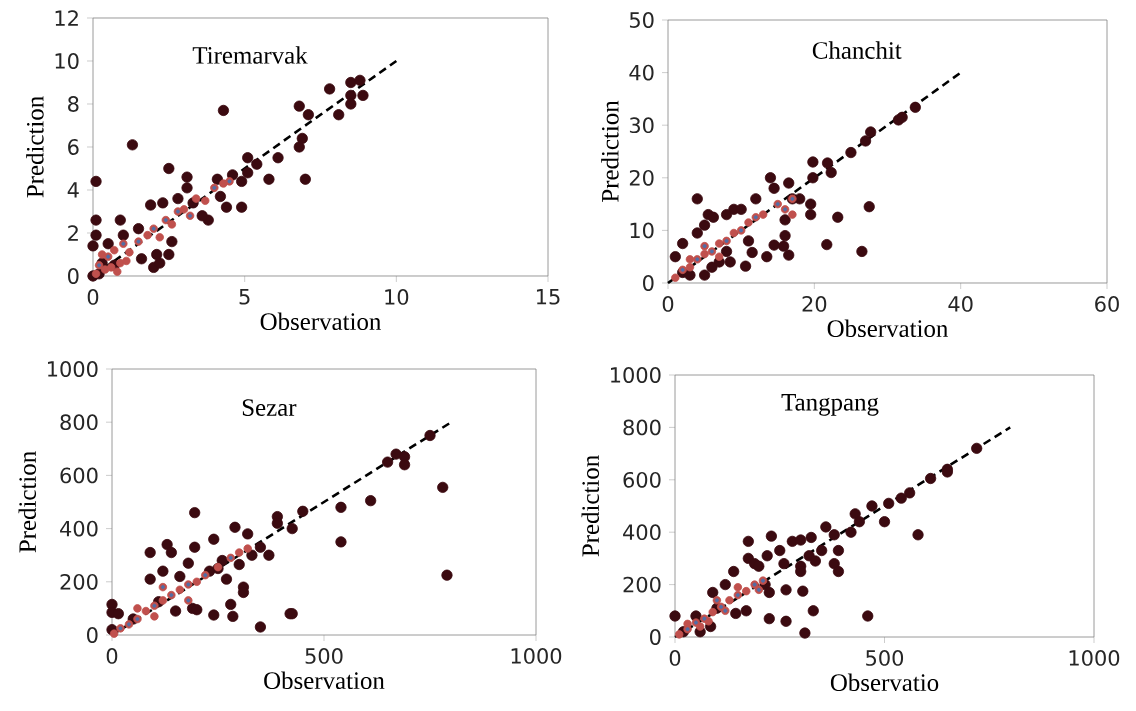  What do you see at coordinates (73, 104) in the screenshot?
I see `y-tick-label: 8` at bounding box center [73, 104].